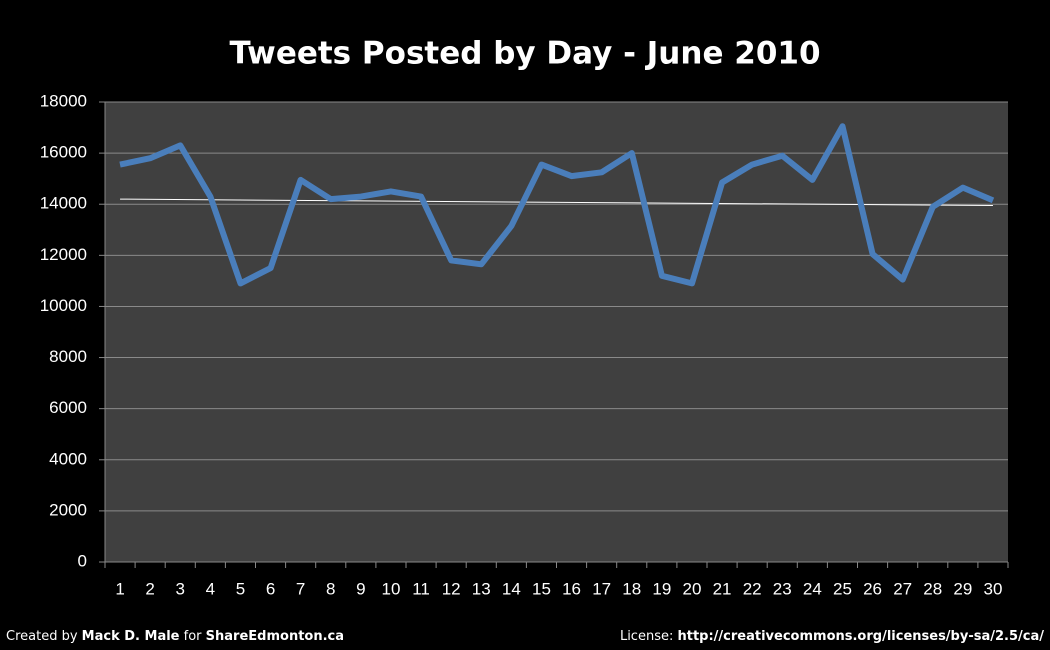 The height and width of the screenshot is (650, 1050). What do you see at coordinates (63, 305) in the screenshot?
I see `y-tick-label: 10000` at bounding box center [63, 305].